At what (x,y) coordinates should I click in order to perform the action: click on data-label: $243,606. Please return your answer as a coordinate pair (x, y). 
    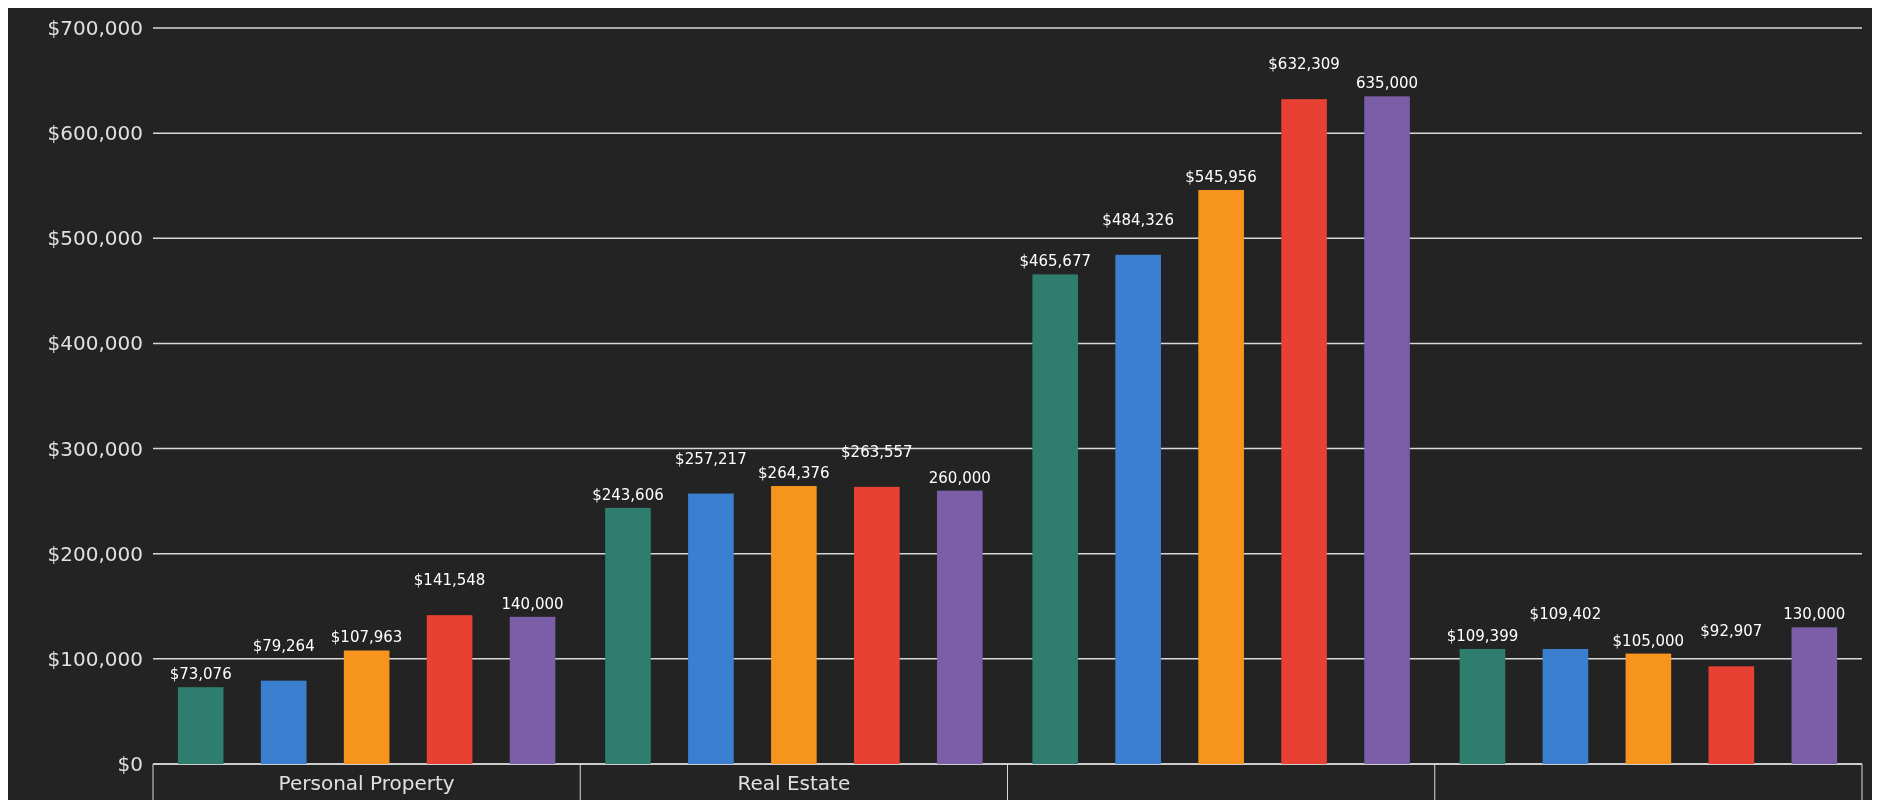
    Looking at the image, I should click on (628, 494).